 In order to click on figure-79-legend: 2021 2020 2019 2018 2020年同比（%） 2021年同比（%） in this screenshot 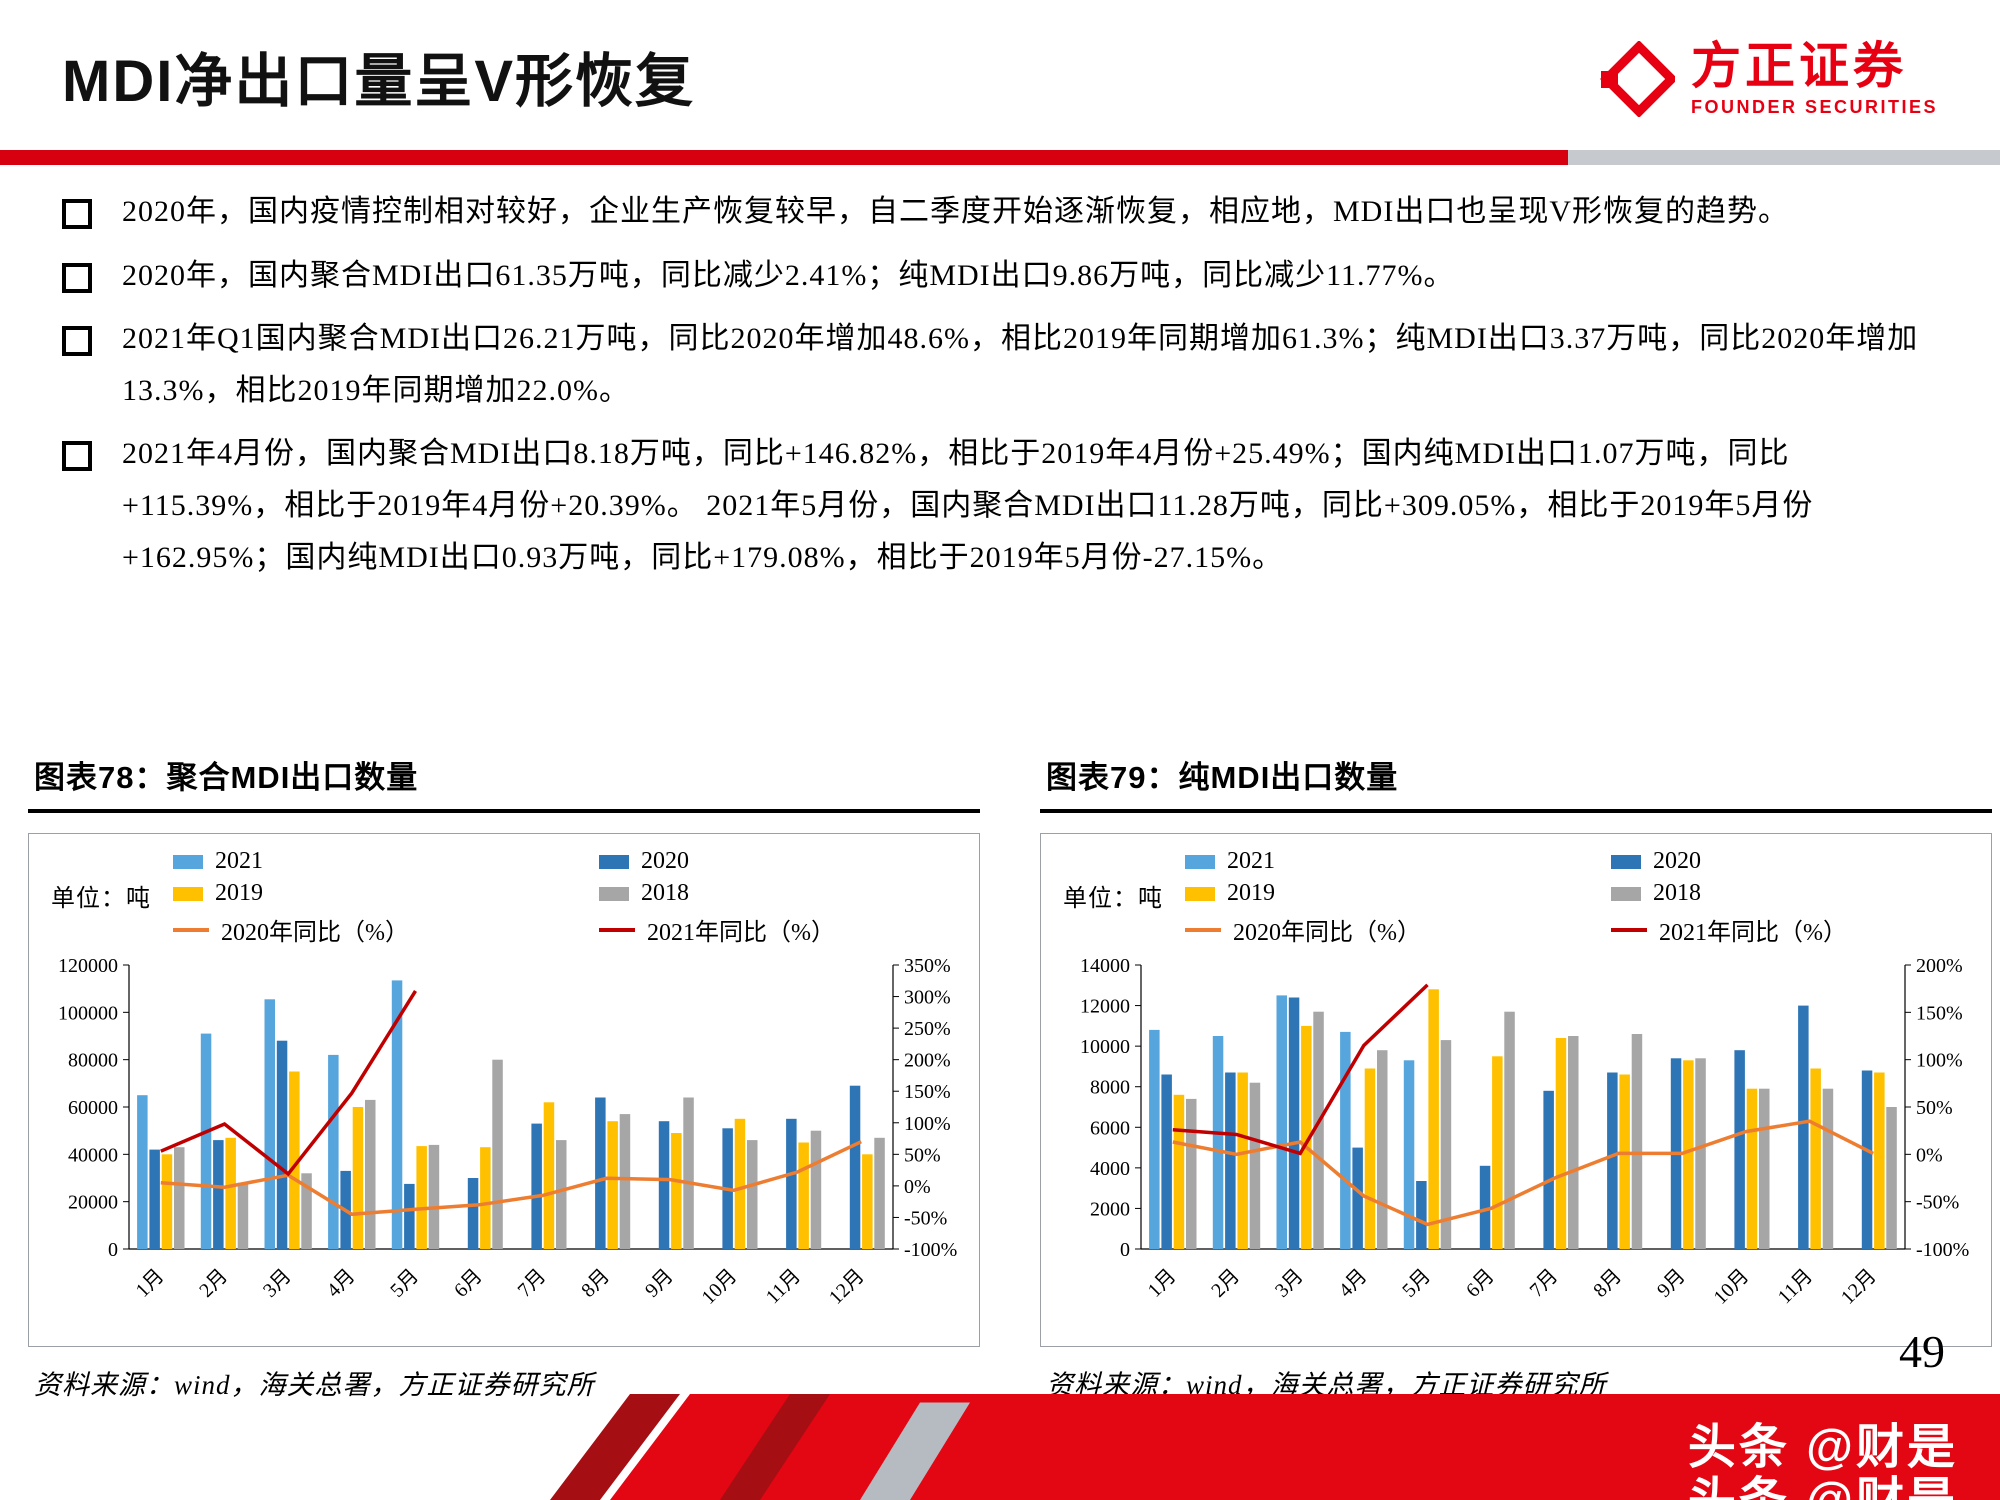, I will do `click(1516, 890)`.